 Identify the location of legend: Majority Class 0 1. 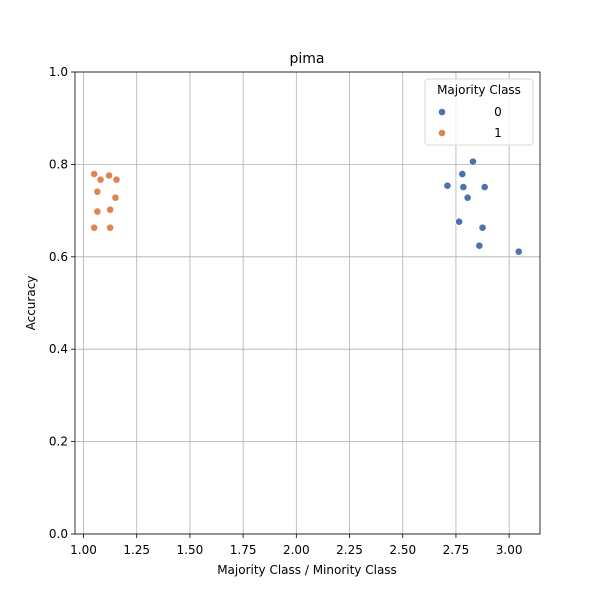
(479, 112).